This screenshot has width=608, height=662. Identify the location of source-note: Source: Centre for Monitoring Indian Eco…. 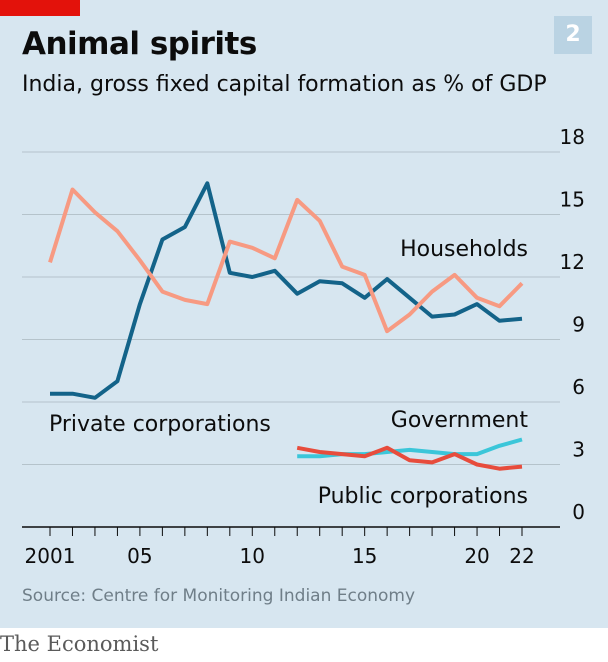
(219, 596).